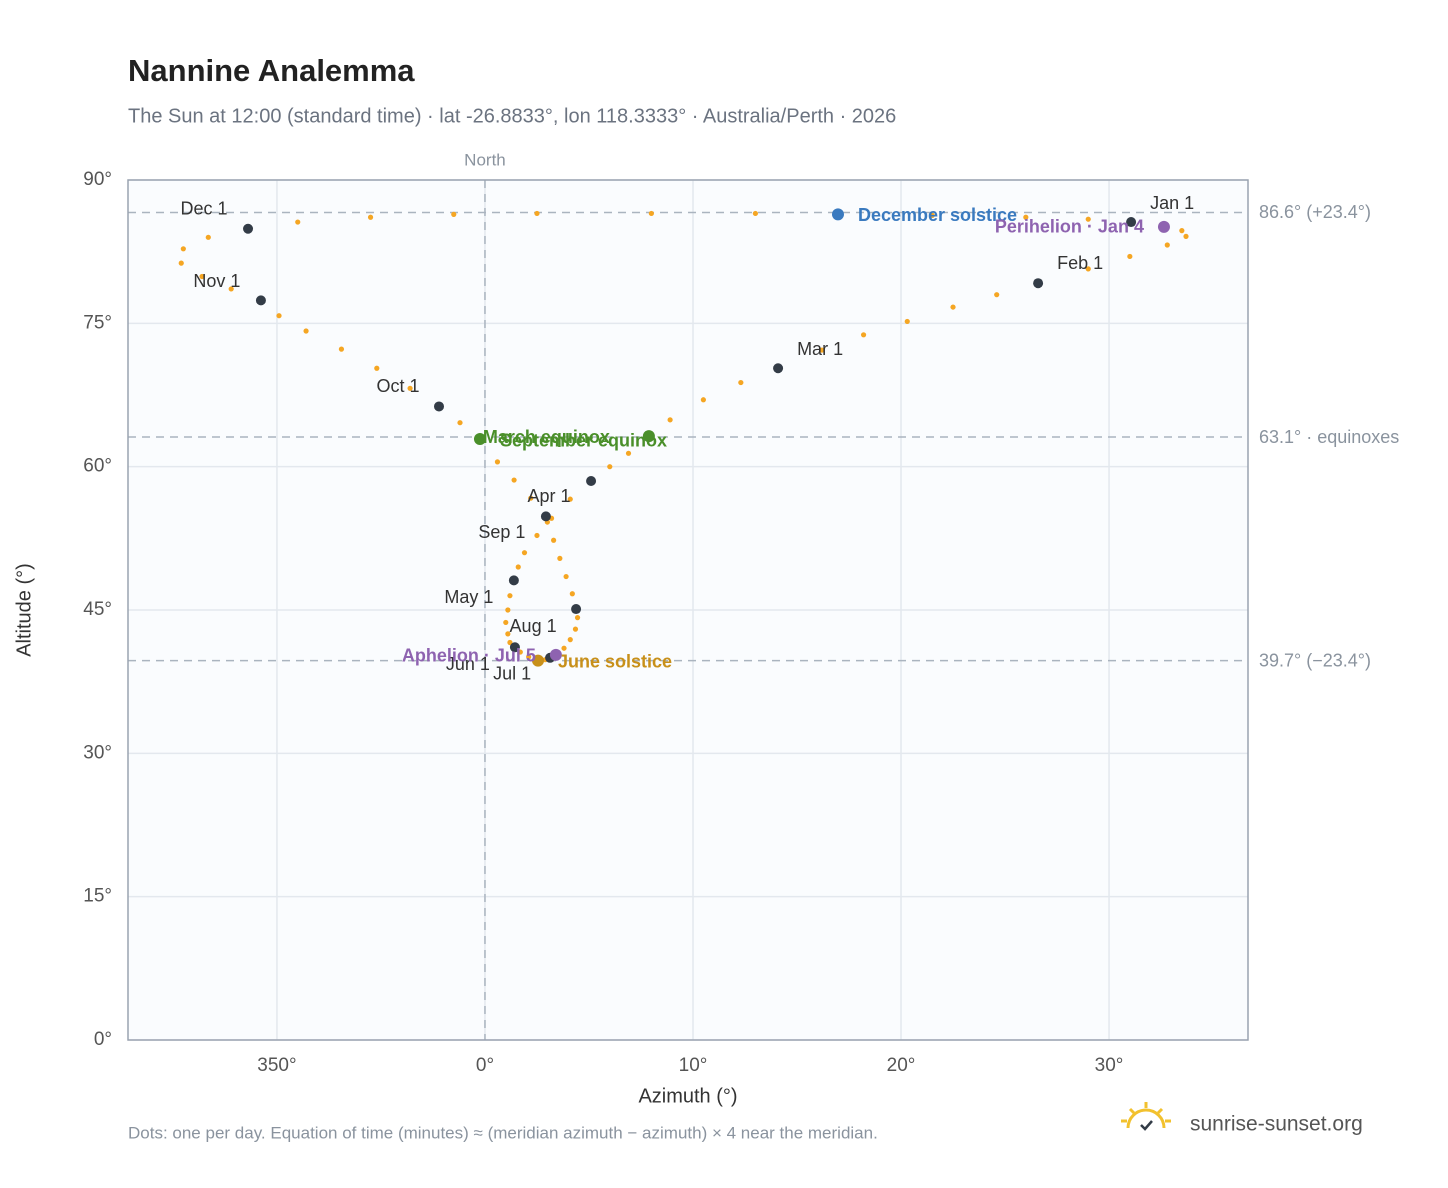 The width and height of the screenshot is (1448, 1188). What do you see at coordinates (97, 466) in the screenshot?
I see `y-tick-label: 60°` at bounding box center [97, 466].